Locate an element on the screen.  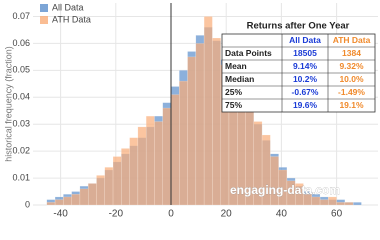
x-tick-label: 20 is located at coordinates (227, 214).